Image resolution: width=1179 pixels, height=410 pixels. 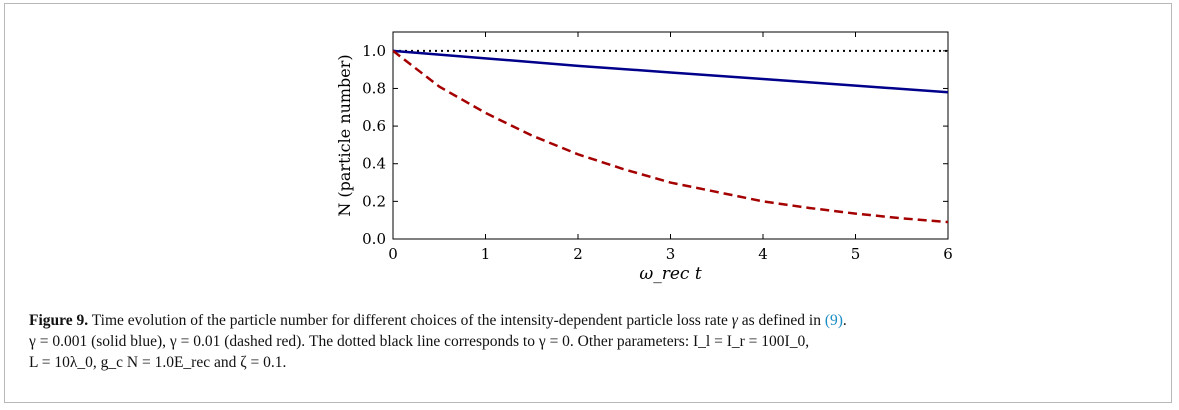 What do you see at coordinates (374, 51) in the screenshot?
I see `y-tick-label: 1.0` at bounding box center [374, 51].